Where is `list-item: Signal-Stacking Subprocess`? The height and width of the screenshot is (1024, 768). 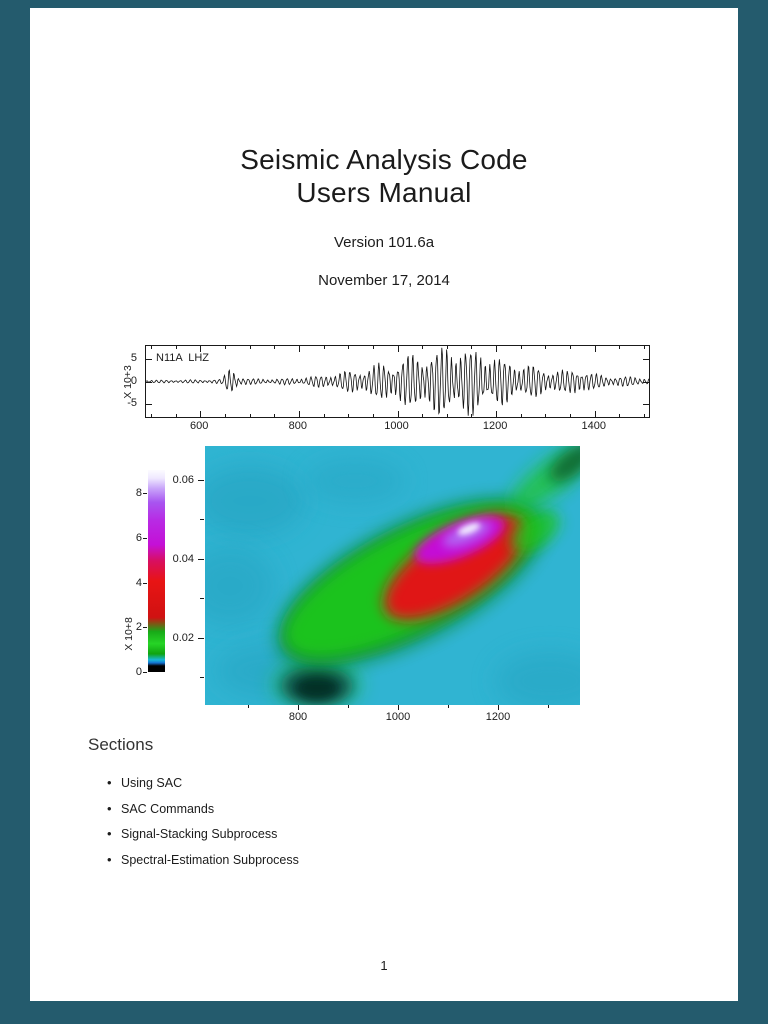 list-item: Signal-Stacking Subprocess is located at coordinates (203, 834).